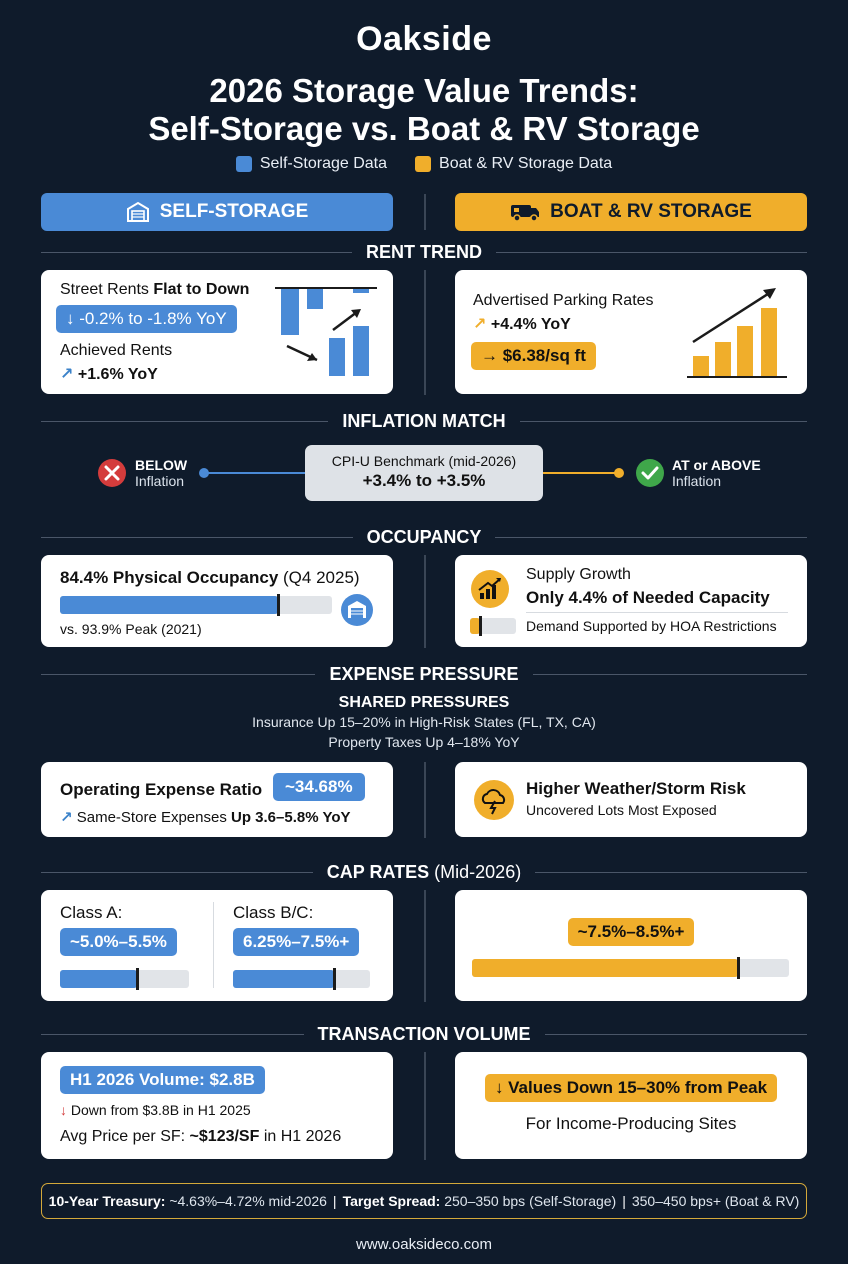 The width and height of the screenshot is (848, 1264). Describe the element at coordinates (391, 1201) in the screenshot. I see `spread-label: Target Spread:` at that location.